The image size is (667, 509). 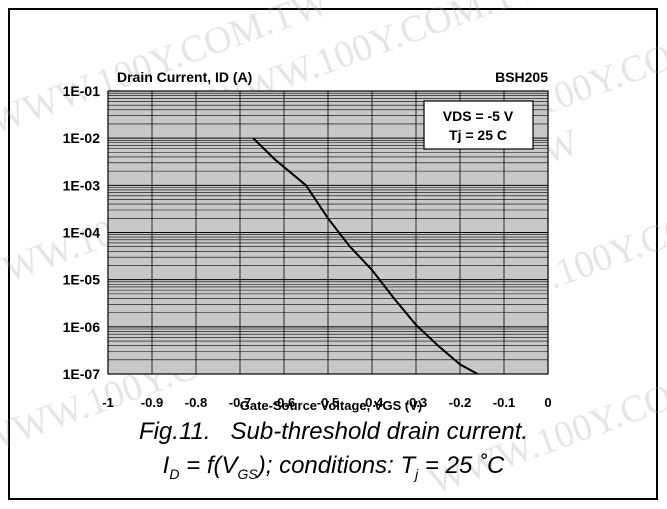 I want to click on y-tick-label: 1E-07, so click(x=82, y=374).